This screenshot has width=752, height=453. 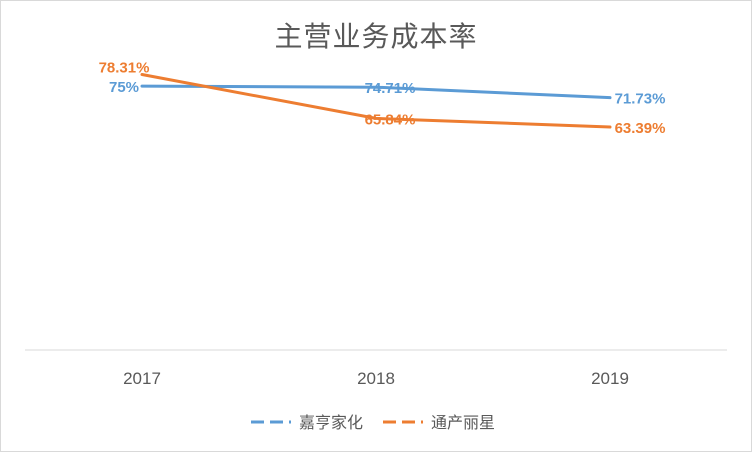 What do you see at coordinates (331, 422) in the screenshot?
I see `legend-label-1: 嘉亨家化` at bounding box center [331, 422].